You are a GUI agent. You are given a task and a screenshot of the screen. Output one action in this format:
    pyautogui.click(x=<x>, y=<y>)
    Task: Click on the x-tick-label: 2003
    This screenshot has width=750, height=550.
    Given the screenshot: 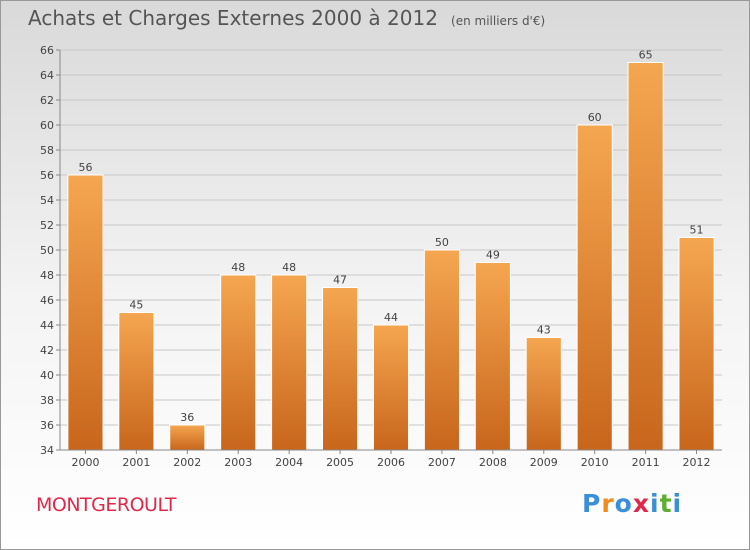 What is the action you would take?
    pyautogui.click(x=238, y=462)
    